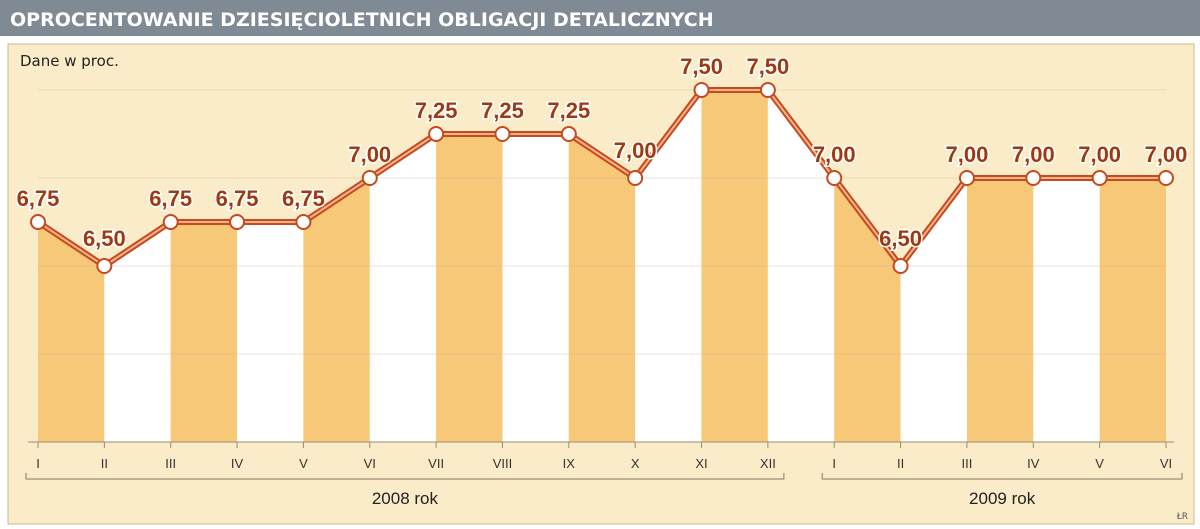 This screenshot has width=1200, height=529. What do you see at coordinates (768, 463) in the screenshot?
I see `x-tick-label: XII` at bounding box center [768, 463].